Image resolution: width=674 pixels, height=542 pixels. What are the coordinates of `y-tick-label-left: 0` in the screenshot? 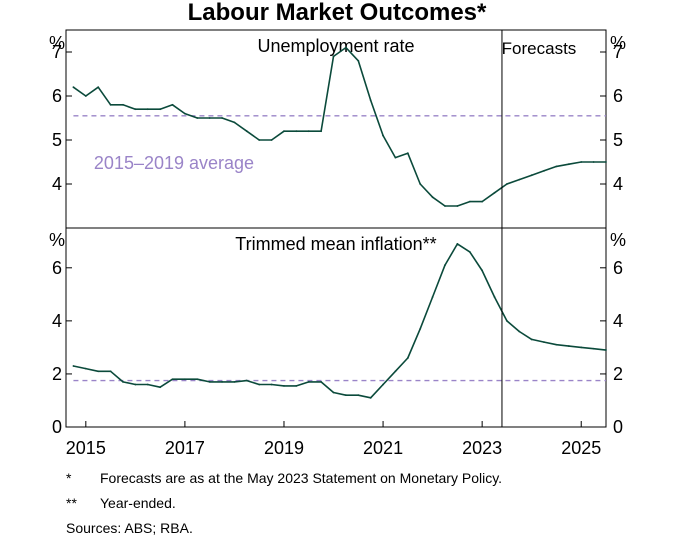 It's located at (57, 427).